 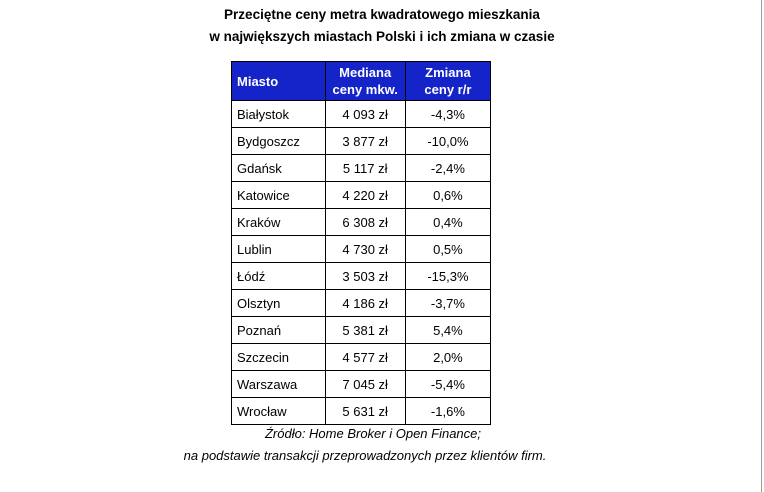 What do you see at coordinates (278, 195) in the screenshot?
I see `city-cell: Katowice` at bounding box center [278, 195].